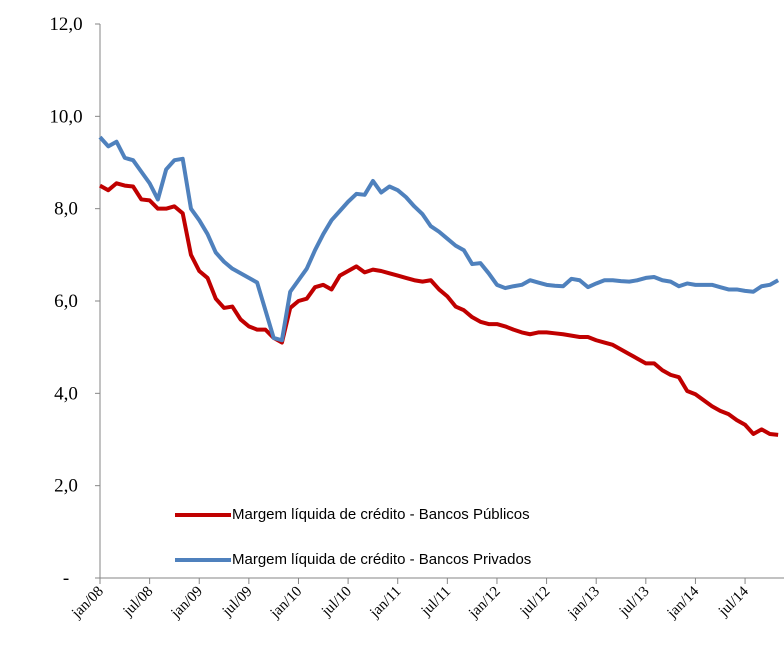 This screenshot has height=655, width=784. What do you see at coordinates (87, 603) in the screenshot?
I see `x-tick-label: jan/08` at bounding box center [87, 603].